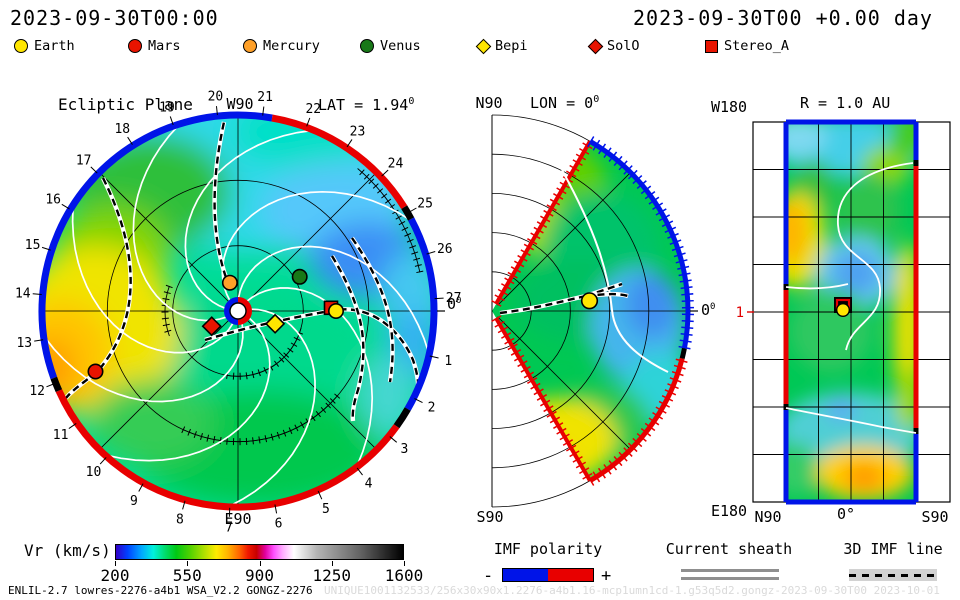 This screenshot has width=960, height=600. Describe the element at coordinates (845, 103) in the screenshot. I see `radial-title: R = 1.0 AU` at that location.